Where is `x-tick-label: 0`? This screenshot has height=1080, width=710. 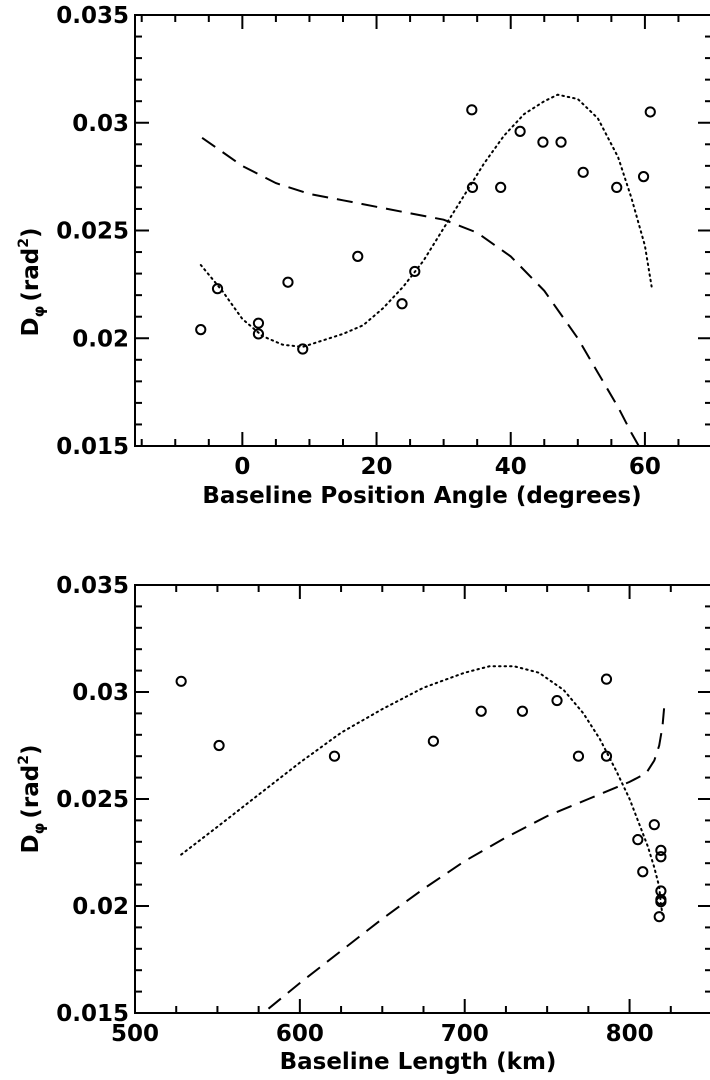
x-tick-label: 0 is located at coordinates (242, 467).